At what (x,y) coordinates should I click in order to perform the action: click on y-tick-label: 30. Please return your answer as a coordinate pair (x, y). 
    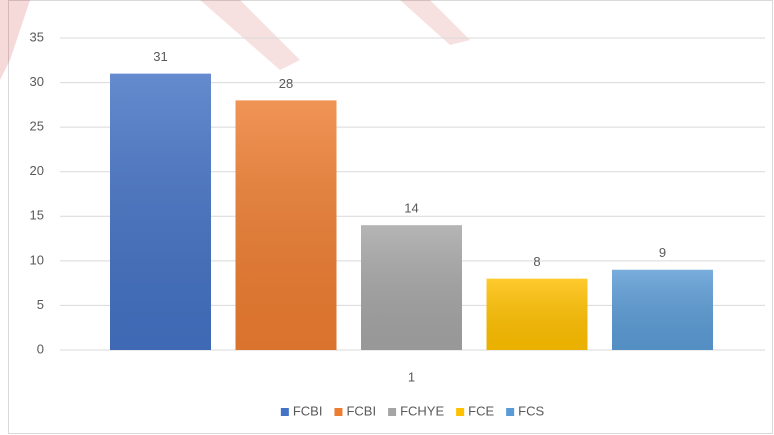
    Looking at the image, I should click on (37, 81).